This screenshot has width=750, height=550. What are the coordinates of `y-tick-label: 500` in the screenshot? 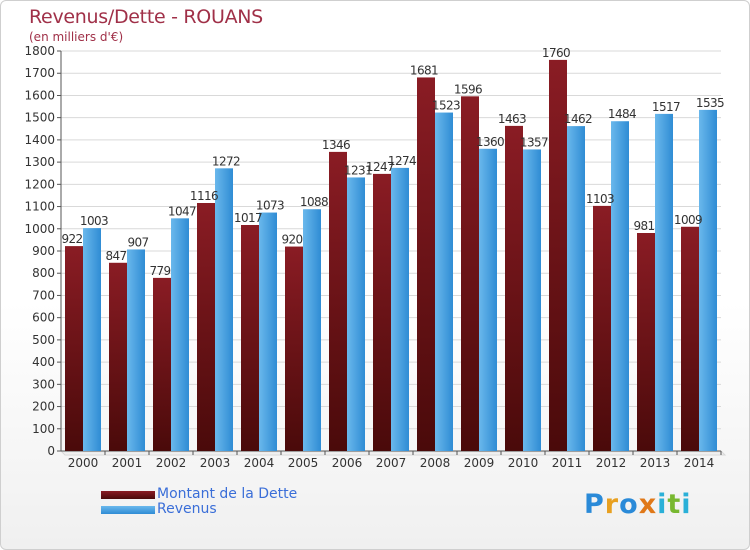 It's located at (43, 340).